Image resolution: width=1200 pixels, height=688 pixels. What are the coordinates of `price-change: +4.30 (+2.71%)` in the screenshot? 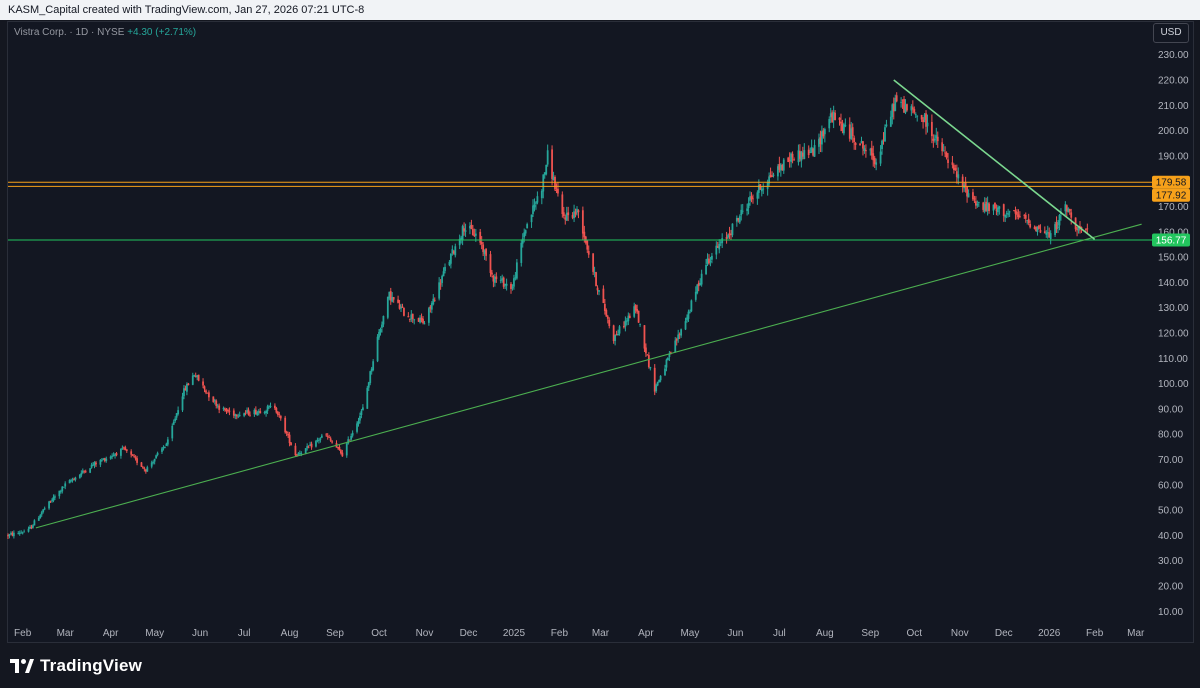 It's located at (162, 32).